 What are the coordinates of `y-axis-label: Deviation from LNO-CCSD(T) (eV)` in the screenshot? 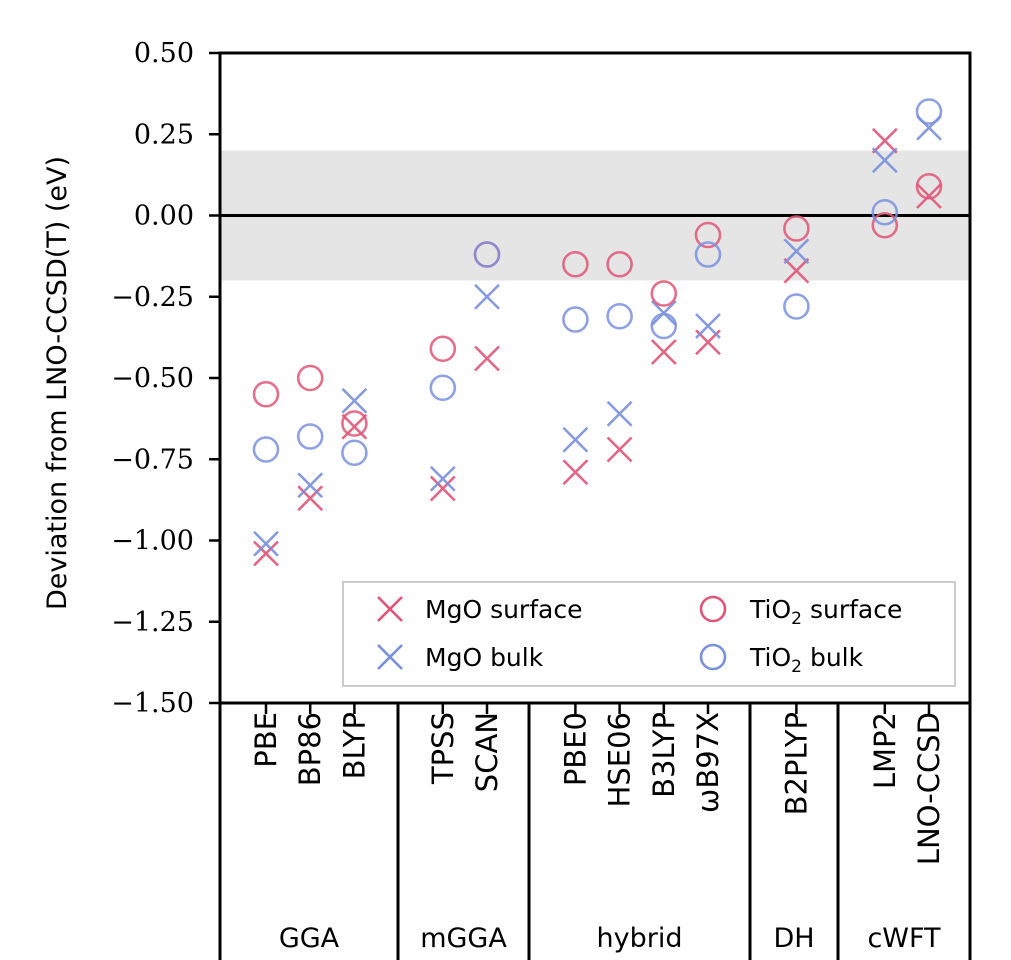 It's located at (57, 383).